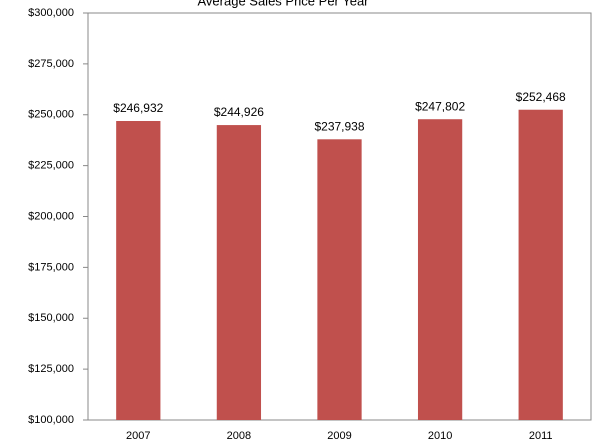 The height and width of the screenshot is (443, 593). What do you see at coordinates (440, 436) in the screenshot?
I see `x-tick-label: 2010` at bounding box center [440, 436].